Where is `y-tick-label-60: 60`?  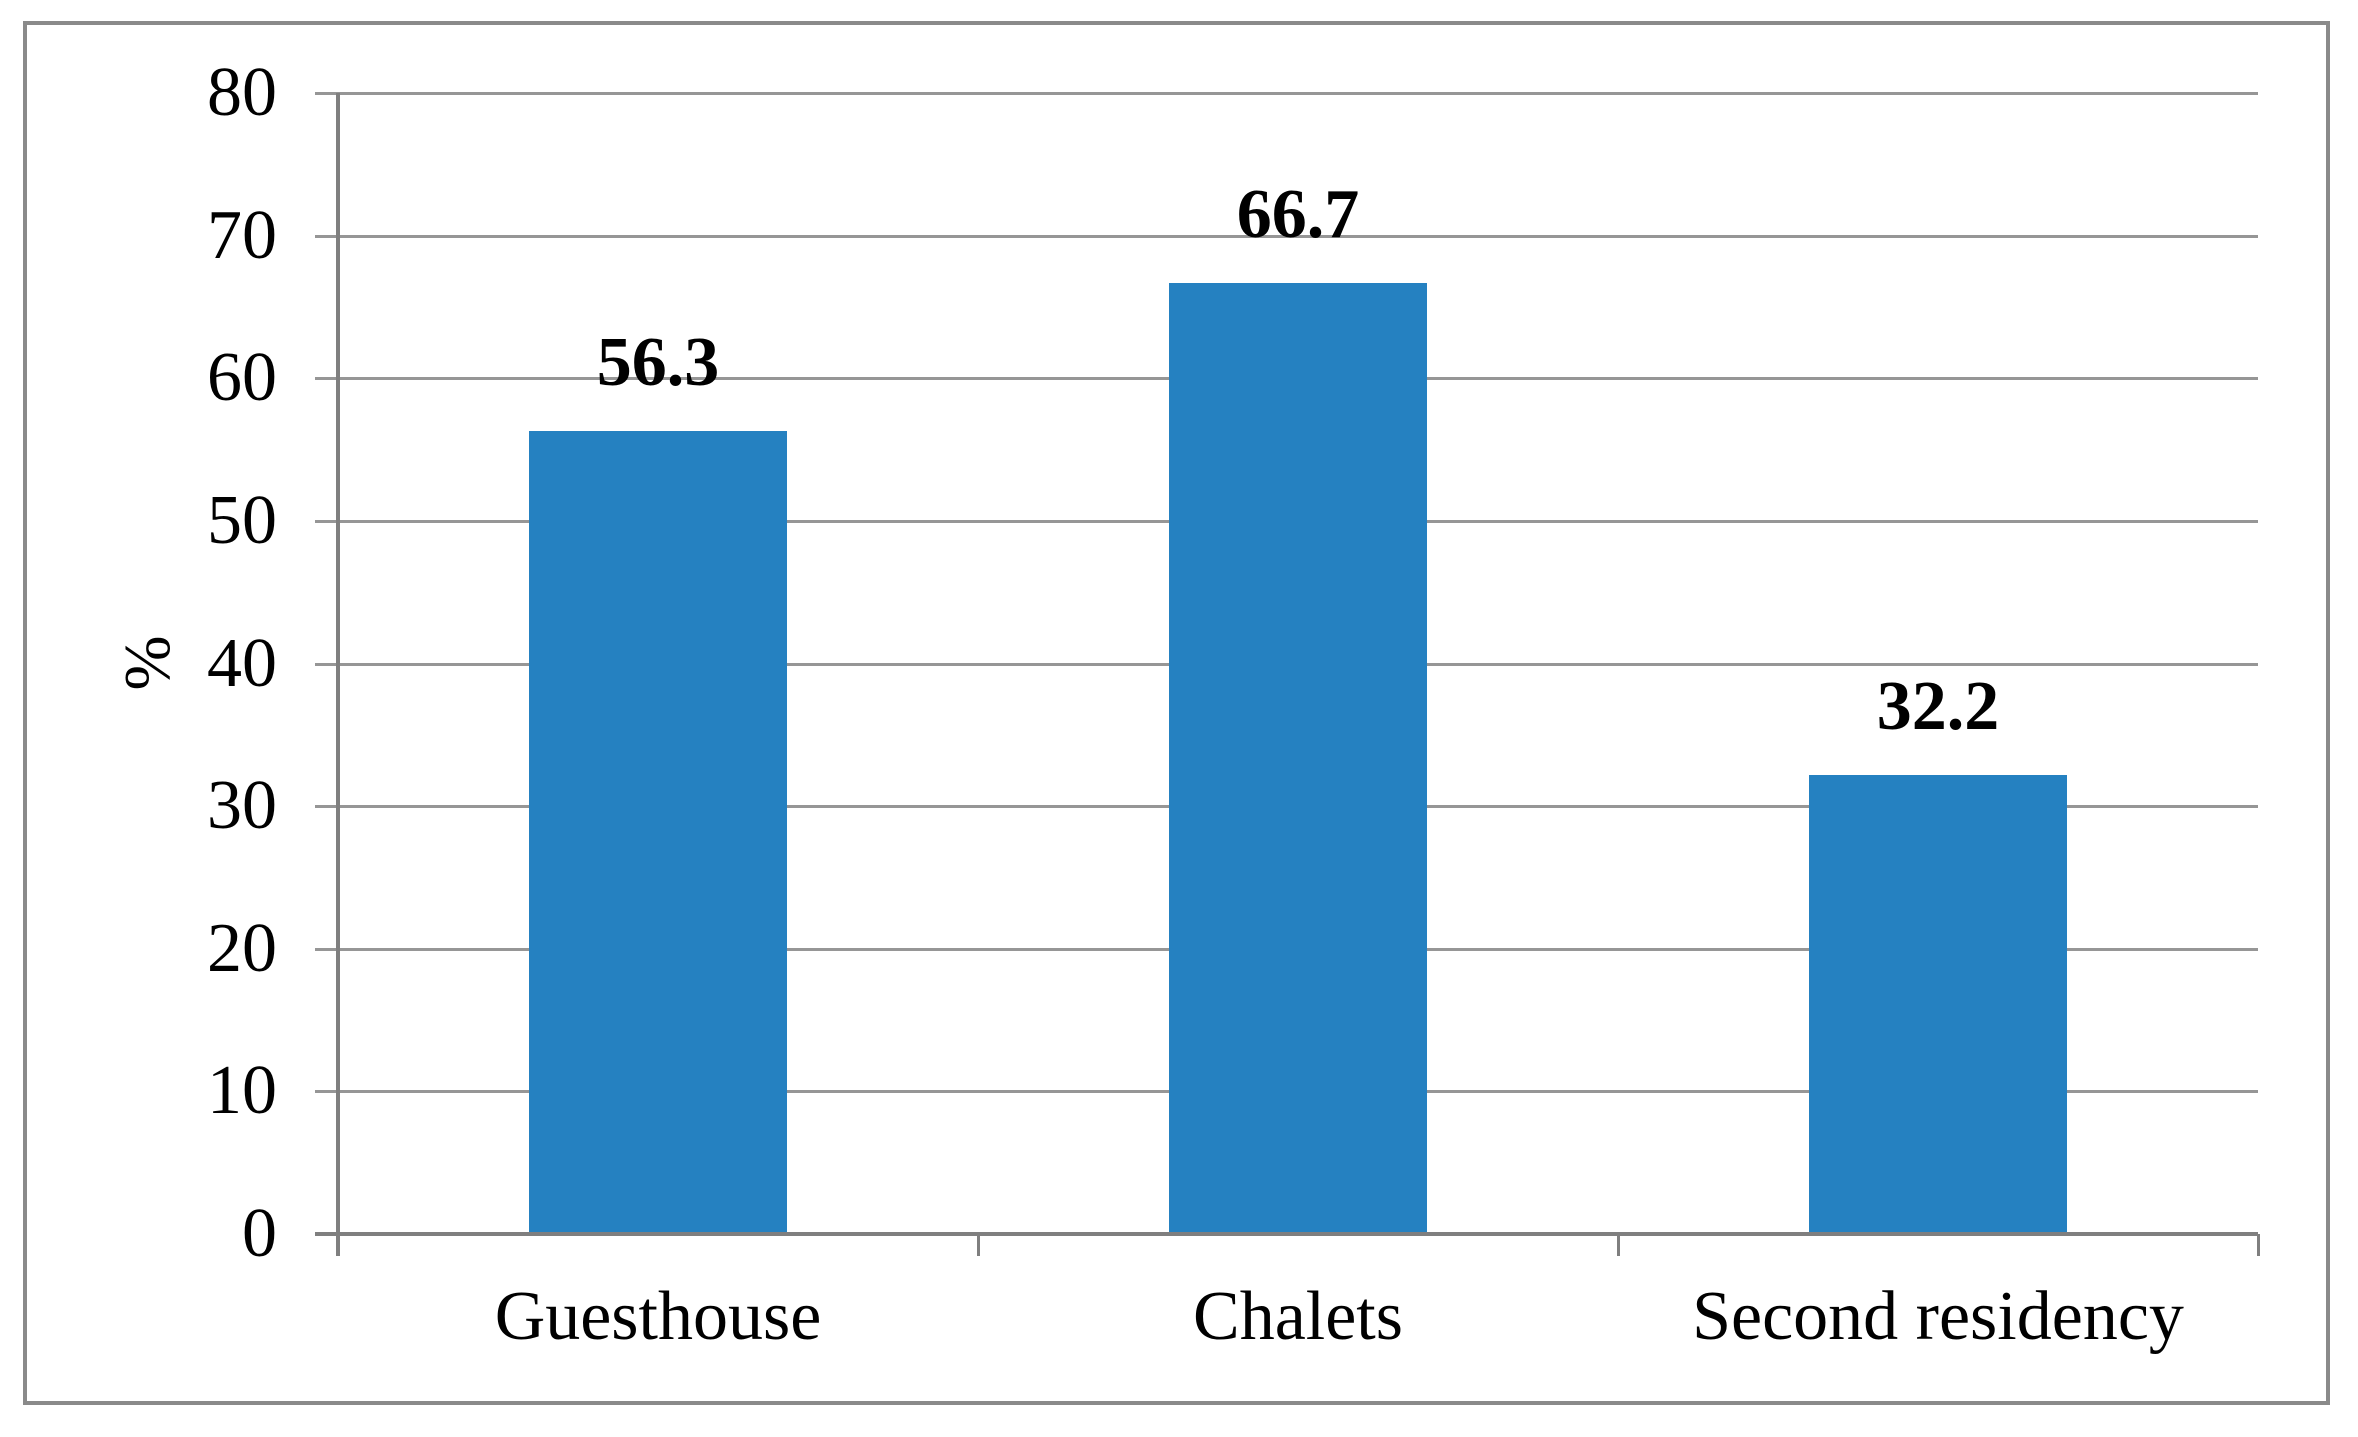
y-tick-label-60: 60 is located at coordinates (242, 378).